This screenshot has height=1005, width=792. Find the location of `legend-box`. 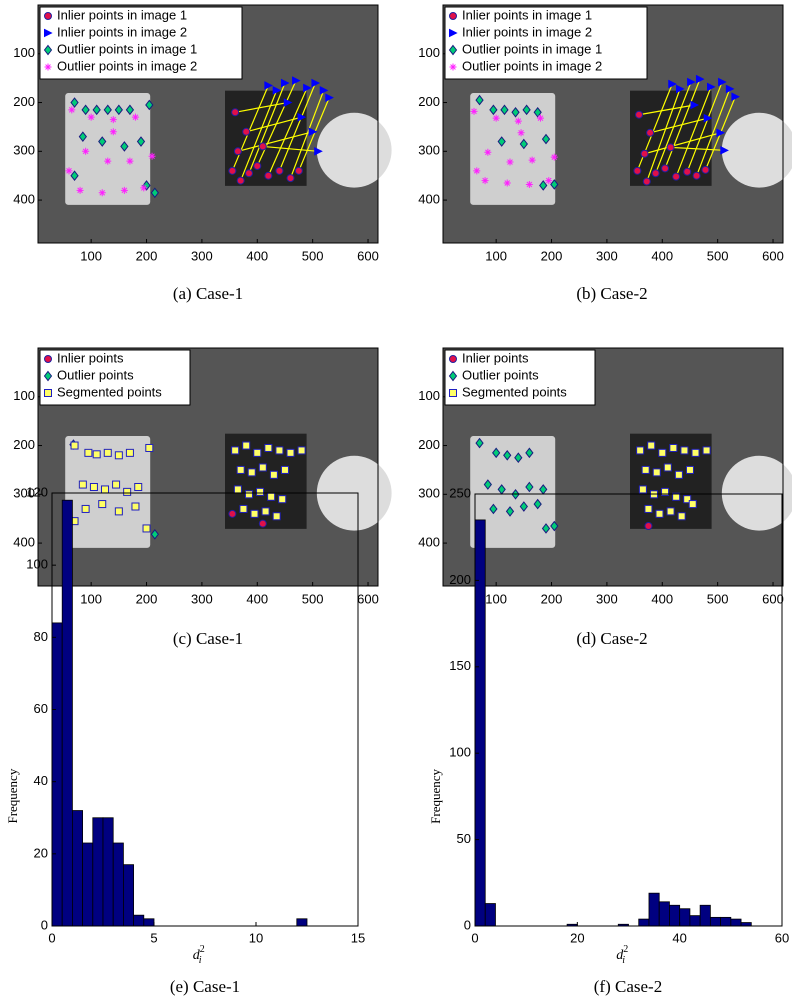

legend-box is located at coordinates (520, 377).